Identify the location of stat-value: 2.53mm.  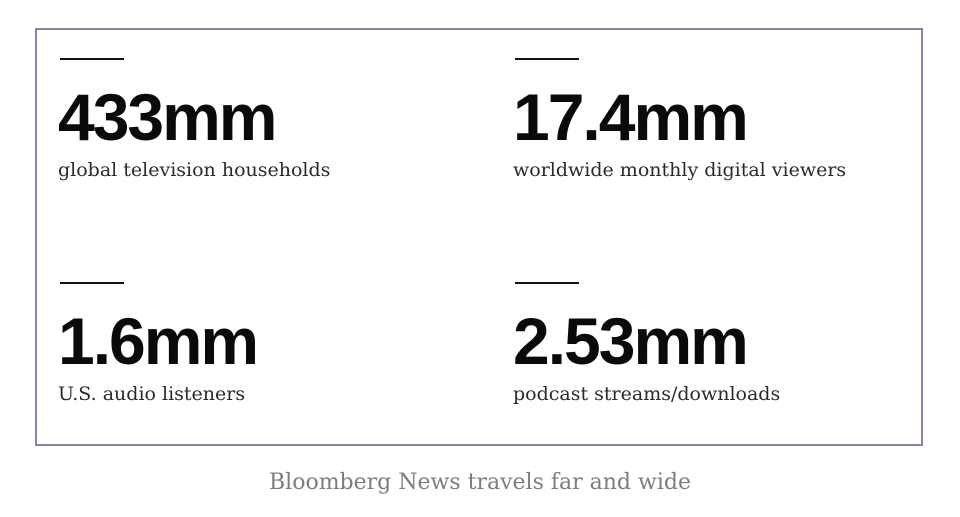
(631, 341).